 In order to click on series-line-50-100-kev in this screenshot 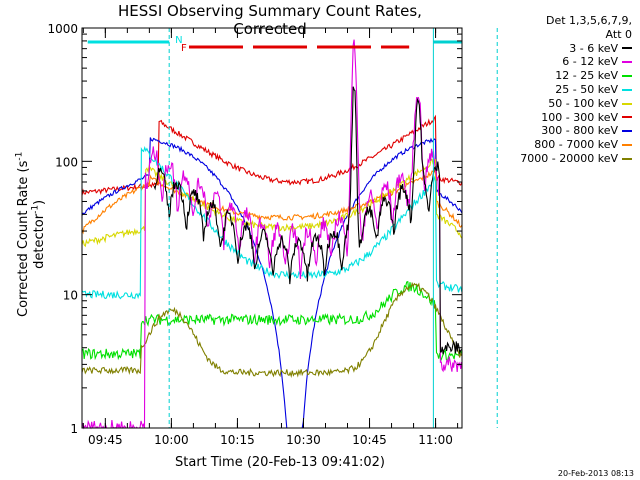, I will do `click(272, 203)`.